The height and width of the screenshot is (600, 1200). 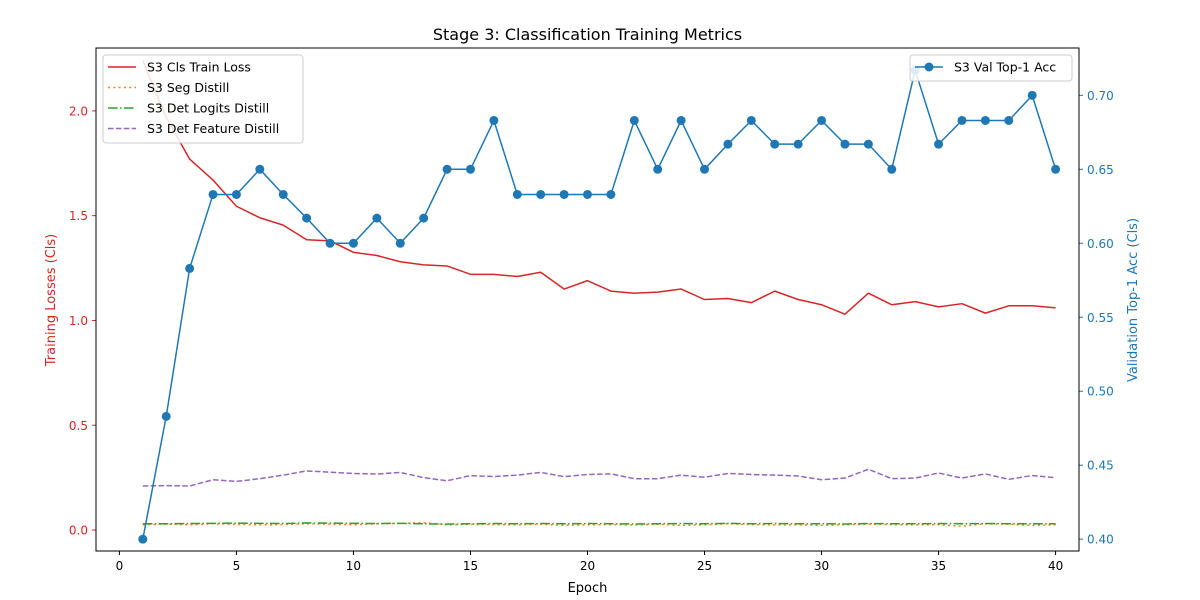 I want to click on legend-label: S3 Cls Train Loss, so click(x=199, y=67).